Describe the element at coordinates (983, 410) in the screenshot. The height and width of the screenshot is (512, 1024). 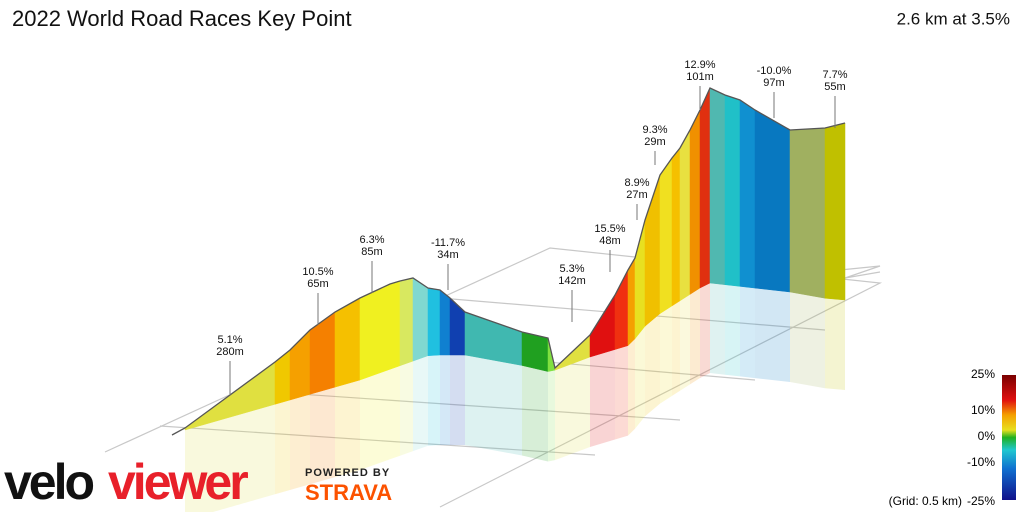
I see `legend-label: 10%` at that location.